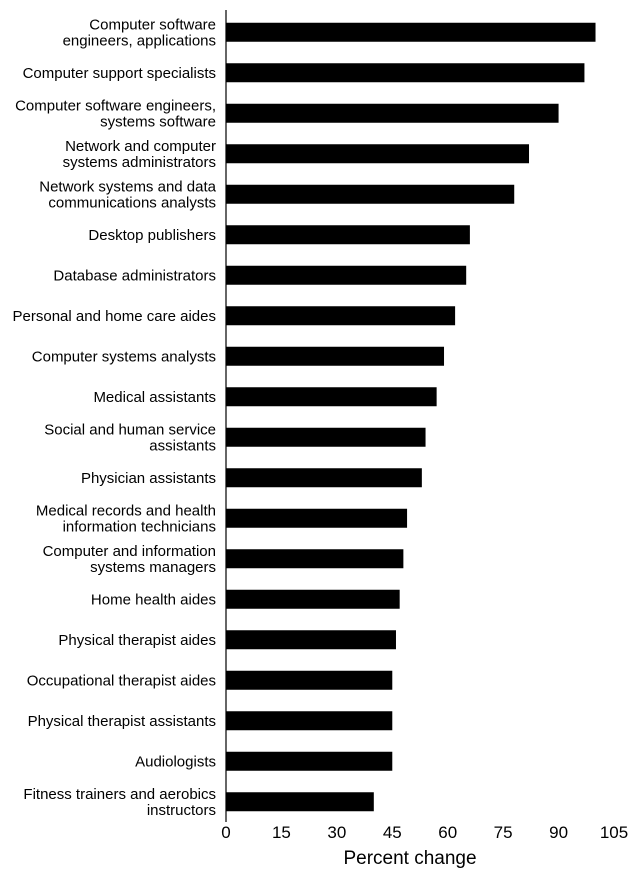 The height and width of the screenshot is (869, 635). I want to click on x-tick-label-5: 75, so click(503, 832).